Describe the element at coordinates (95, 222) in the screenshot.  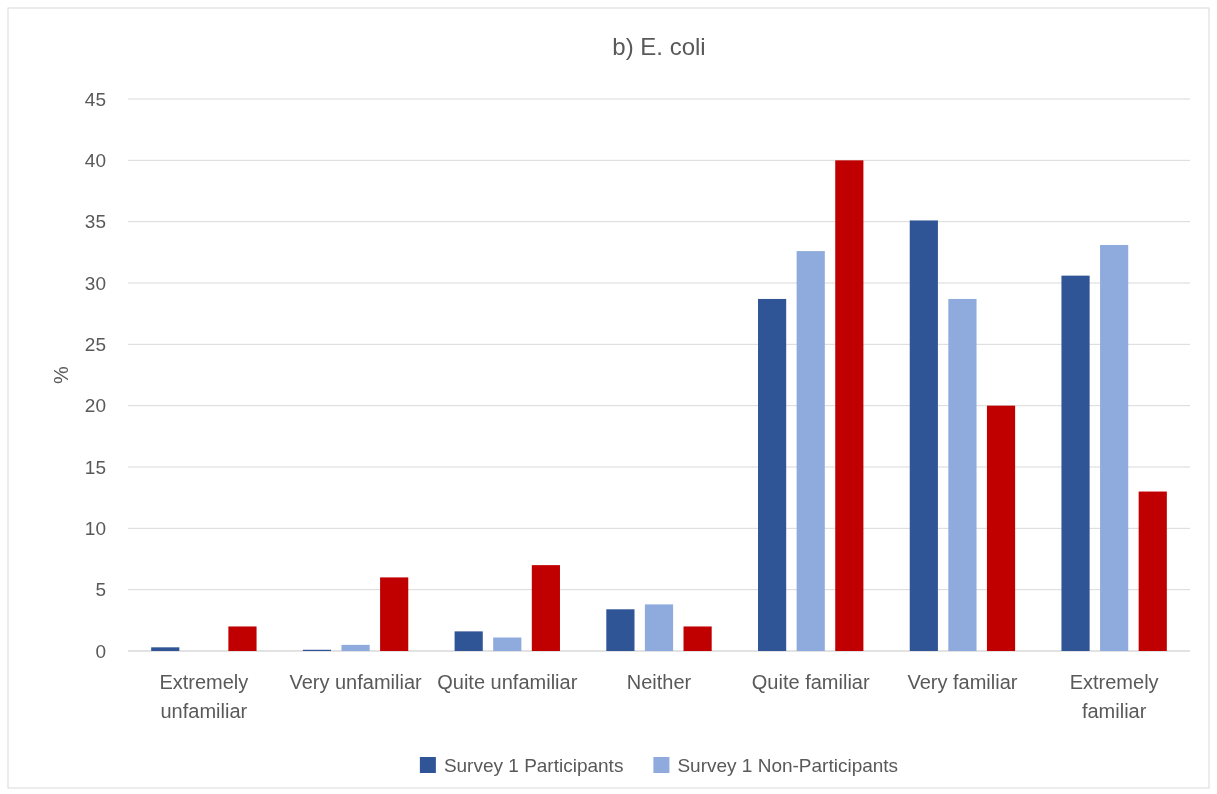
I see `y-tick-label: 35` at that location.